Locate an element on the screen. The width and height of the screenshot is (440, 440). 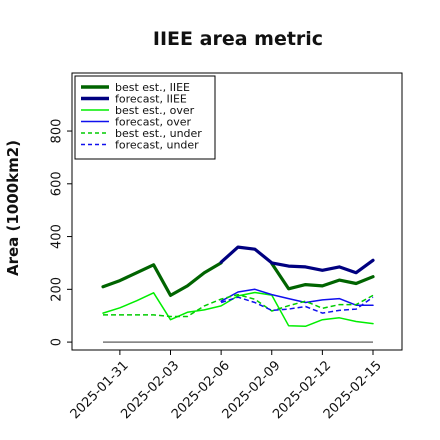
legend-label: best est., over is located at coordinates (155, 110).